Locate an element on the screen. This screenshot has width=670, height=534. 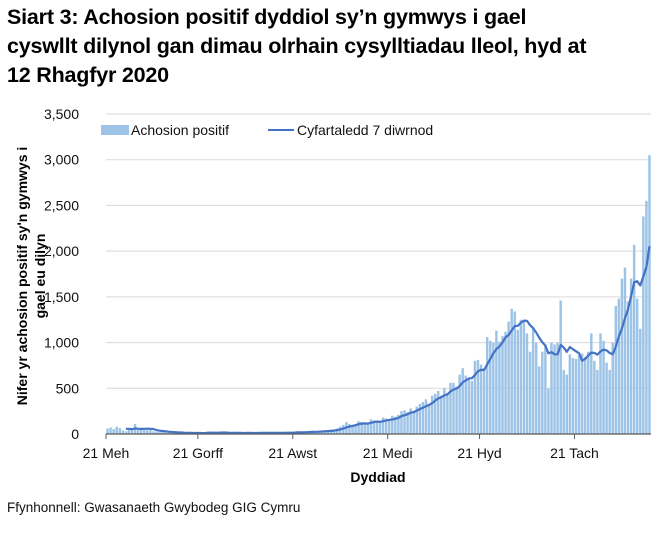
x-tick-label: 21 Hyd is located at coordinates (479, 453).